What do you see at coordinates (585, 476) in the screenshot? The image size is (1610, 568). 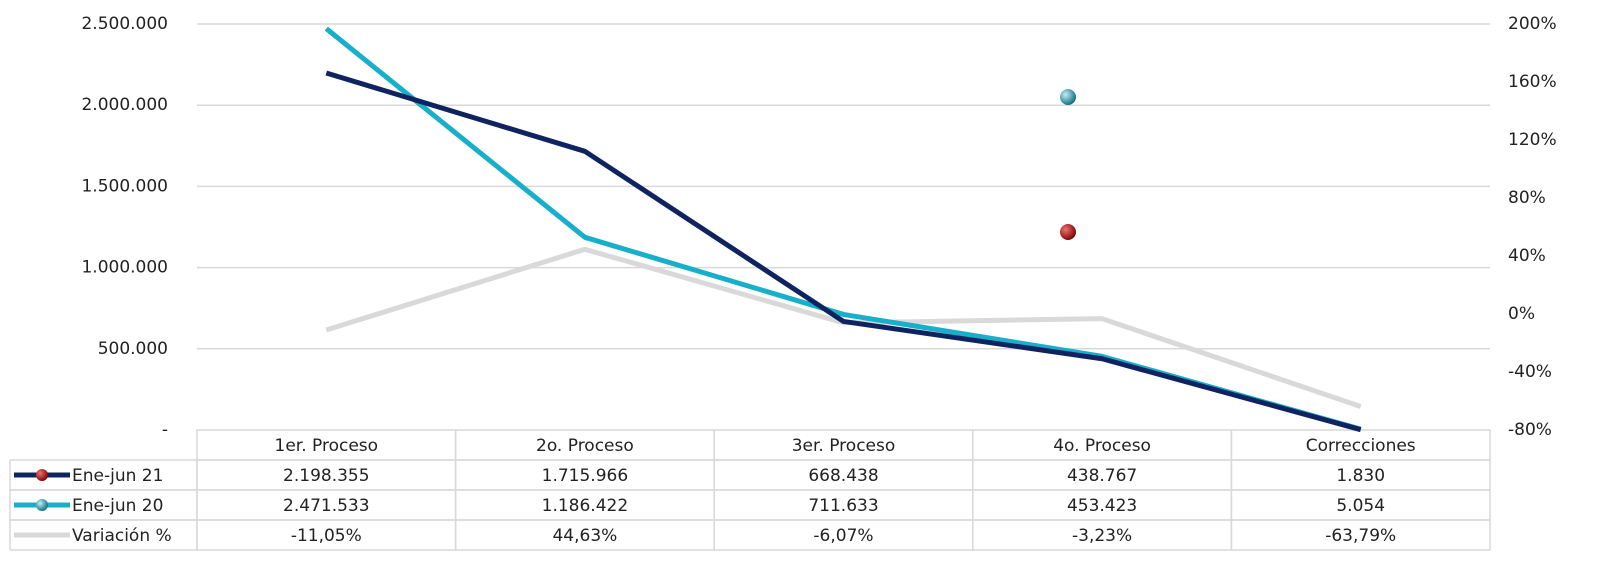 I see `table-value: 1.715.966` at bounding box center [585, 476].